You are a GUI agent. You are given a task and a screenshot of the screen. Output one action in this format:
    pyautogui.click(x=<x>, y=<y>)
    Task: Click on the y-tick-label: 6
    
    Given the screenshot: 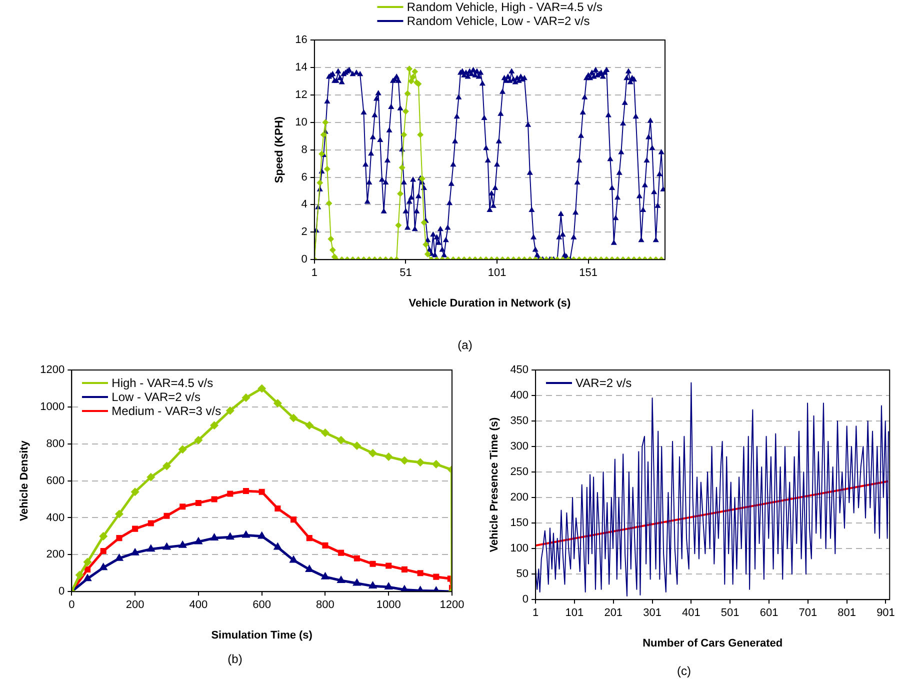 What is the action you would take?
    pyautogui.click(x=304, y=177)
    